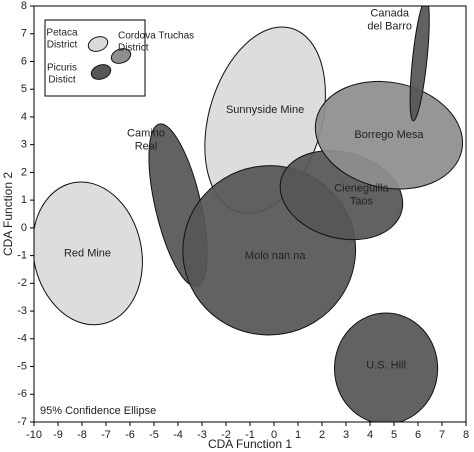 This screenshot has width=474, height=452. I want to click on x-tick-label: -4, so click(178, 435).